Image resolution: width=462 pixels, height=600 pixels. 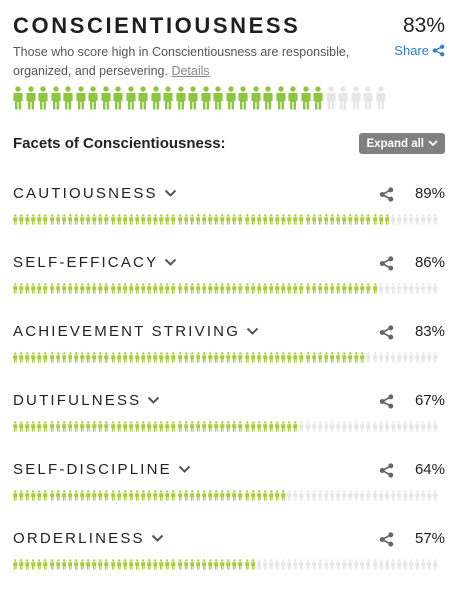 What do you see at coordinates (119, 143) in the screenshot?
I see `facets-heading: Facets of Conscientiousness:` at bounding box center [119, 143].